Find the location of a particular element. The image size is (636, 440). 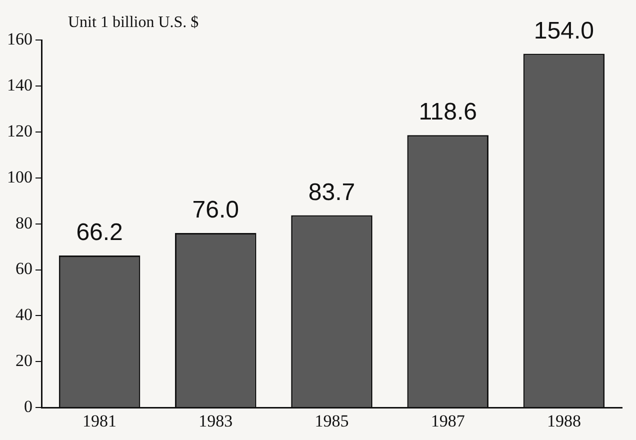

x-tick-label: 1983 is located at coordinates (215, 420).